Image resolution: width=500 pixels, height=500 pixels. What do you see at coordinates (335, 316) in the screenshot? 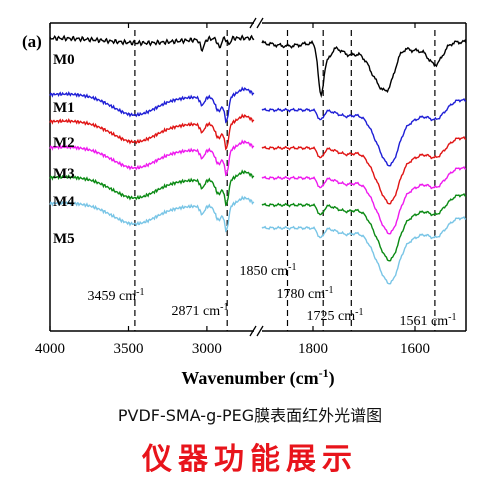
I see `reference-label-1725: 1725 cm-1` at bounding box center [335, 316].